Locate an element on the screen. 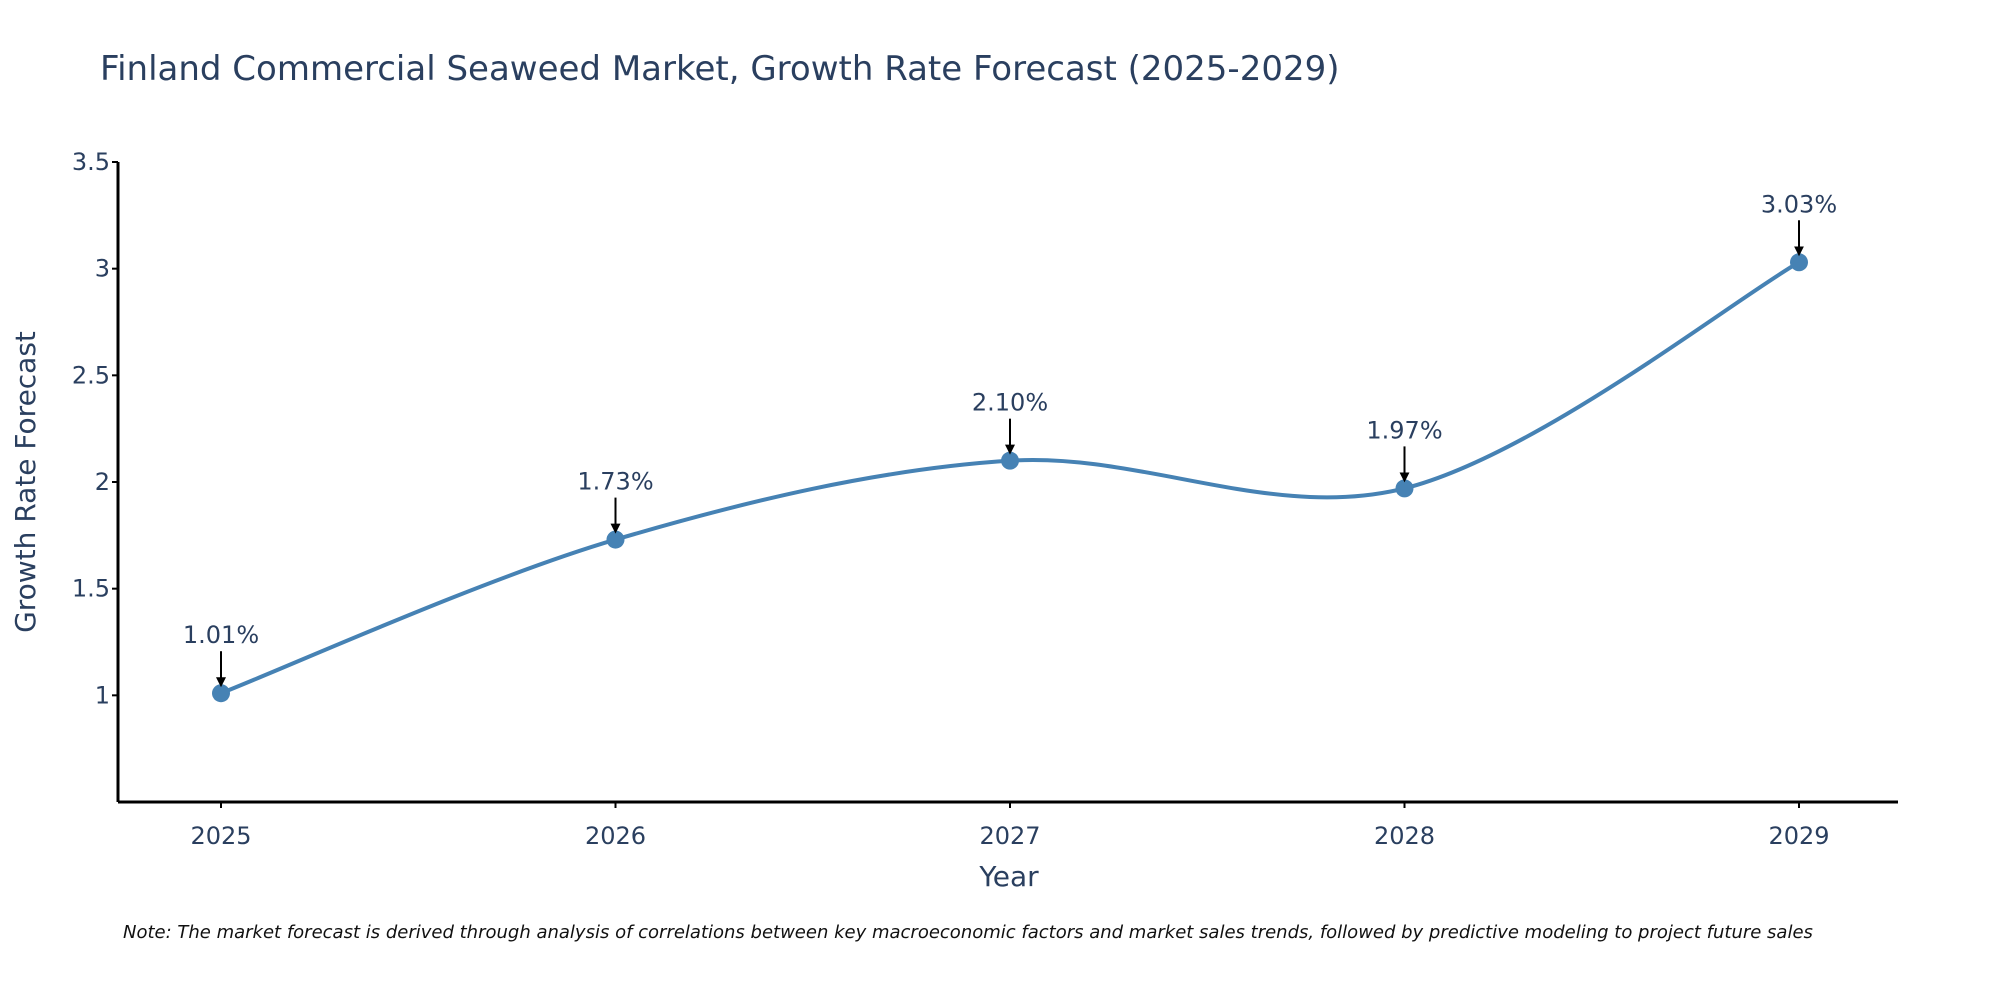 The width and height of the screenshot is (2000, 1000). x-tick-label: 2027 is located at coordinates (1009, 836).